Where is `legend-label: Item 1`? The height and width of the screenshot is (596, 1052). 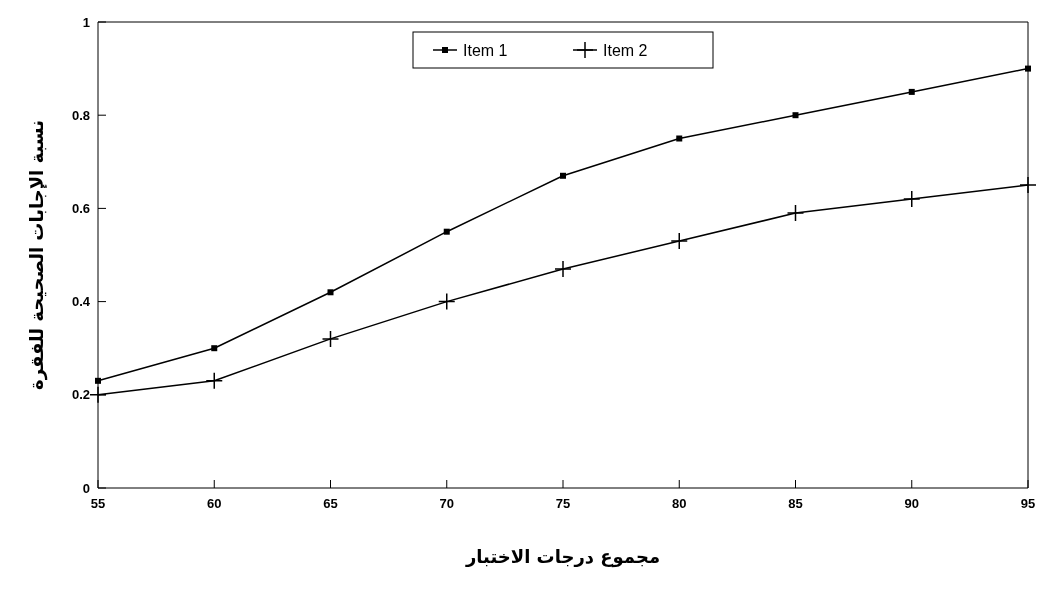
legend-label: Item 1 is located at coordinates (485, 50).